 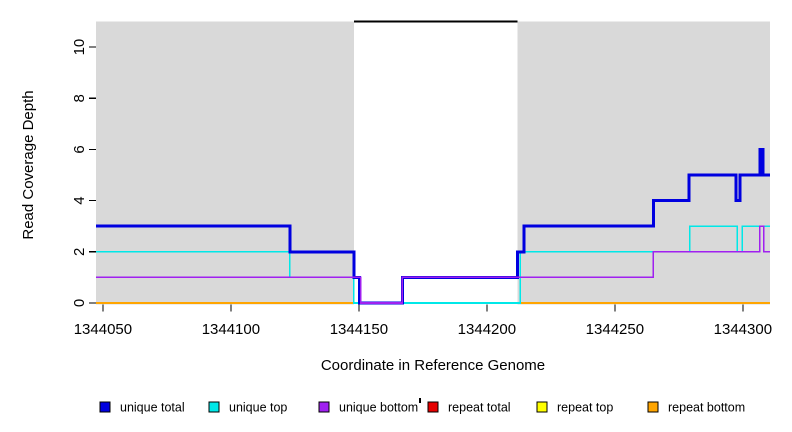 I want to click on legend-label-unique-top: unique top, so click(x=258, y=408).